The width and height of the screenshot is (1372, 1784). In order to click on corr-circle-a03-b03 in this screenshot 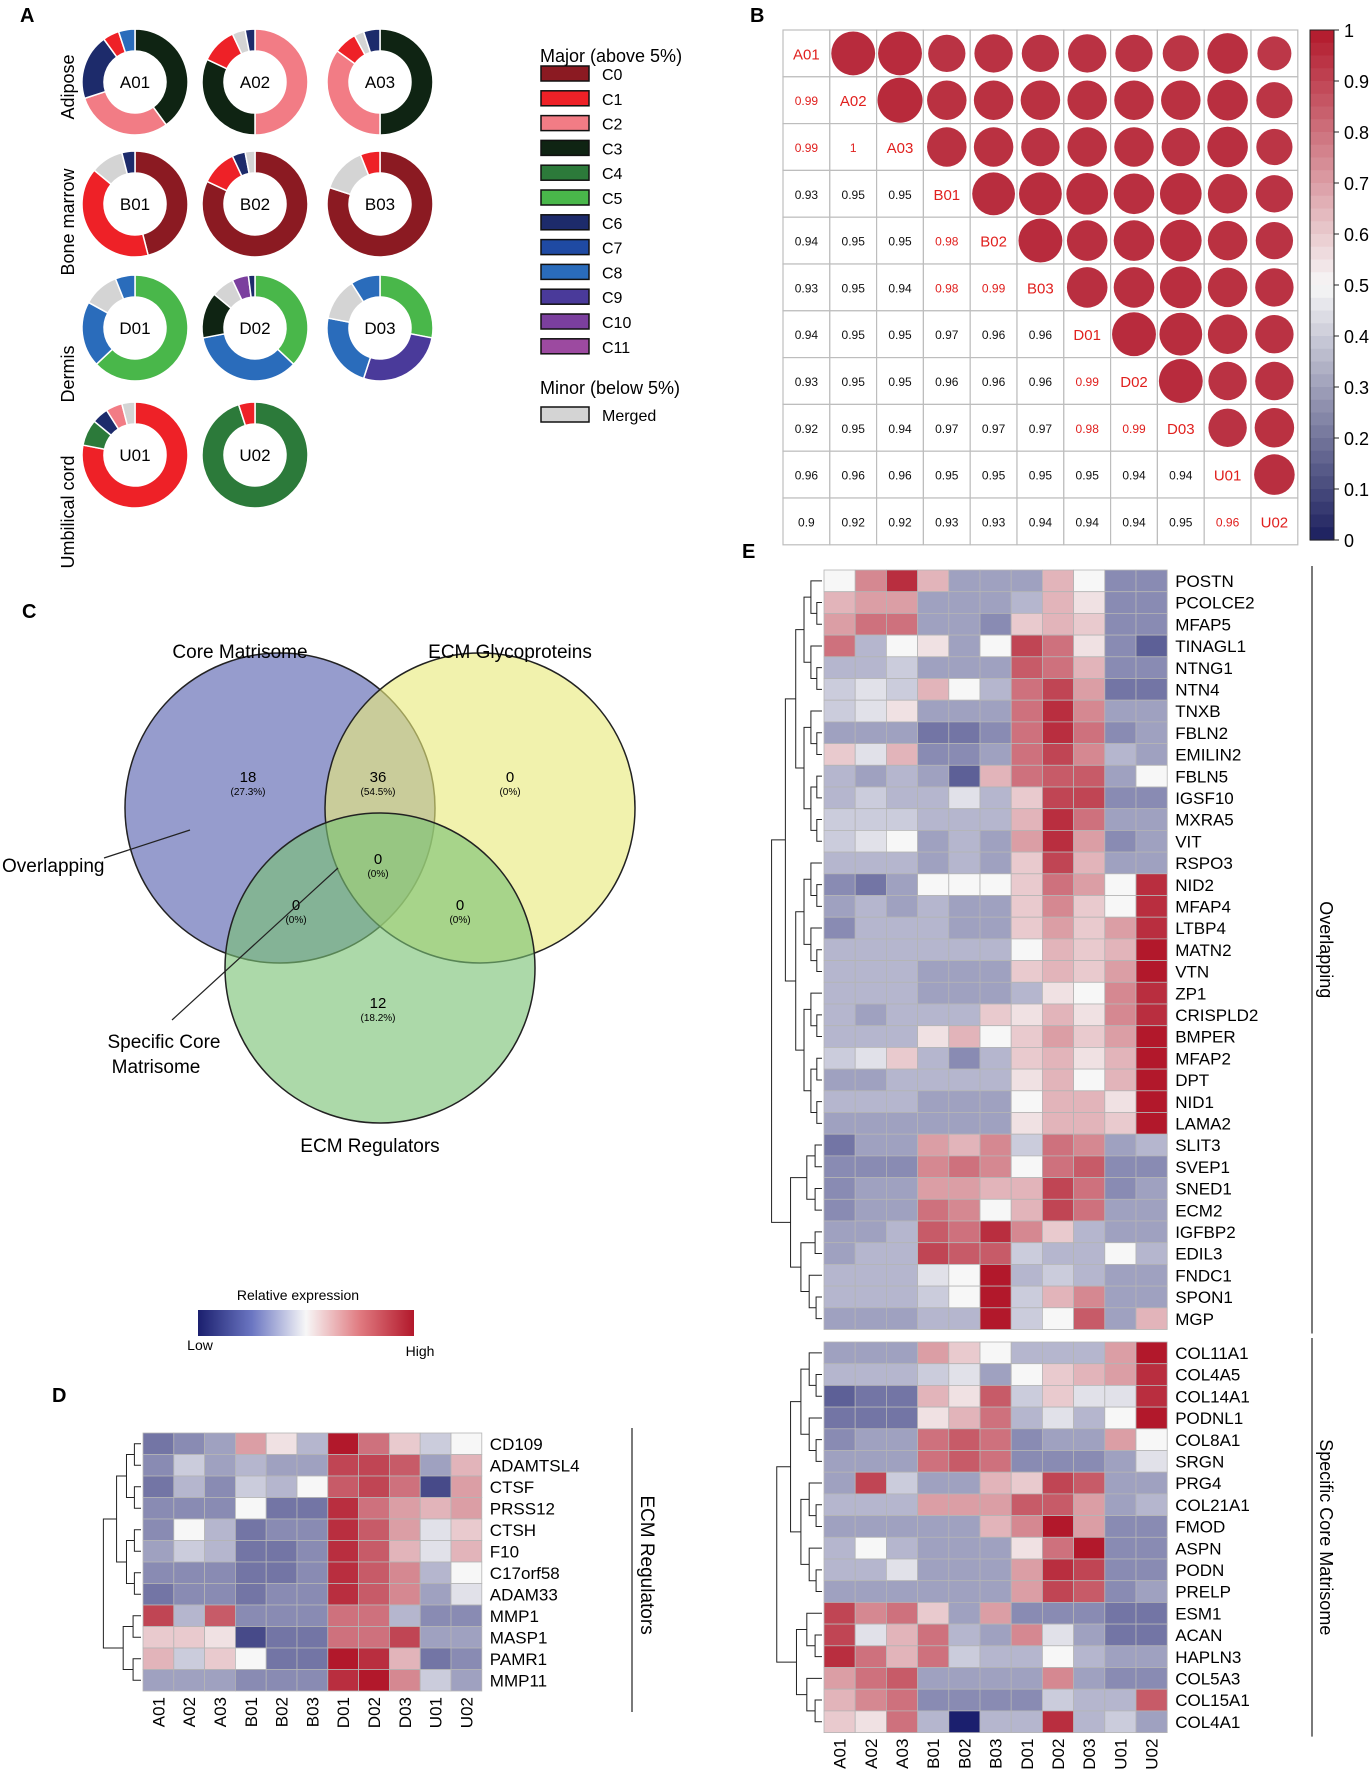, I will do `click(1040, 147)`.